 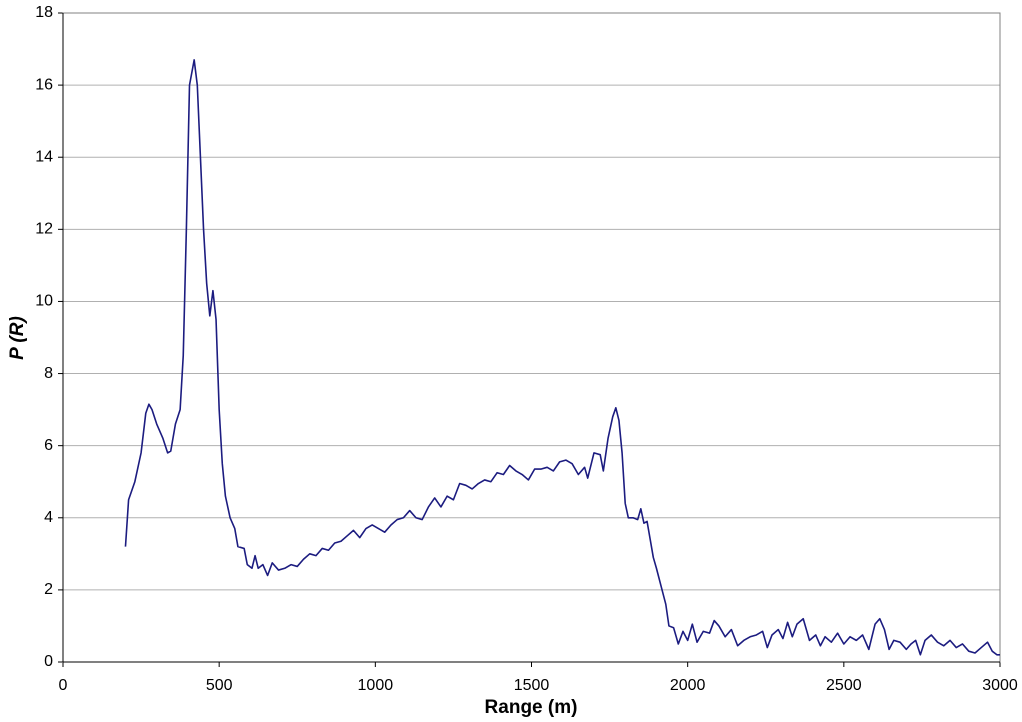 What do you see at coordinates (44, 301) in the screenshot?
I see `y-tick-label: 10` at bounding box center [44, 301].